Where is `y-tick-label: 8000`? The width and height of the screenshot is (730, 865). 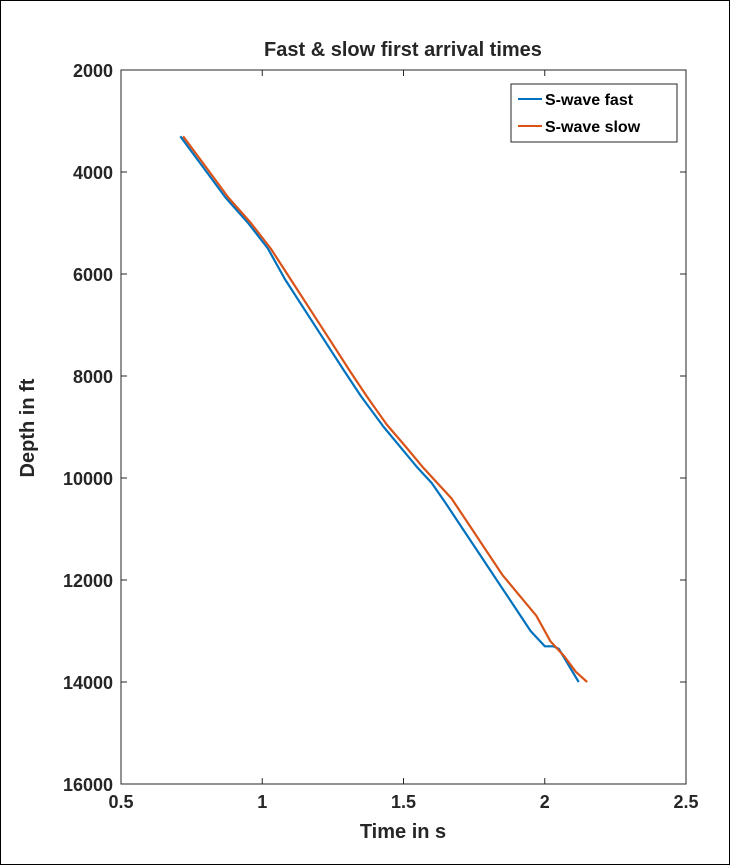 y-tick-label: 8000 is located at coordinates (93, 377).